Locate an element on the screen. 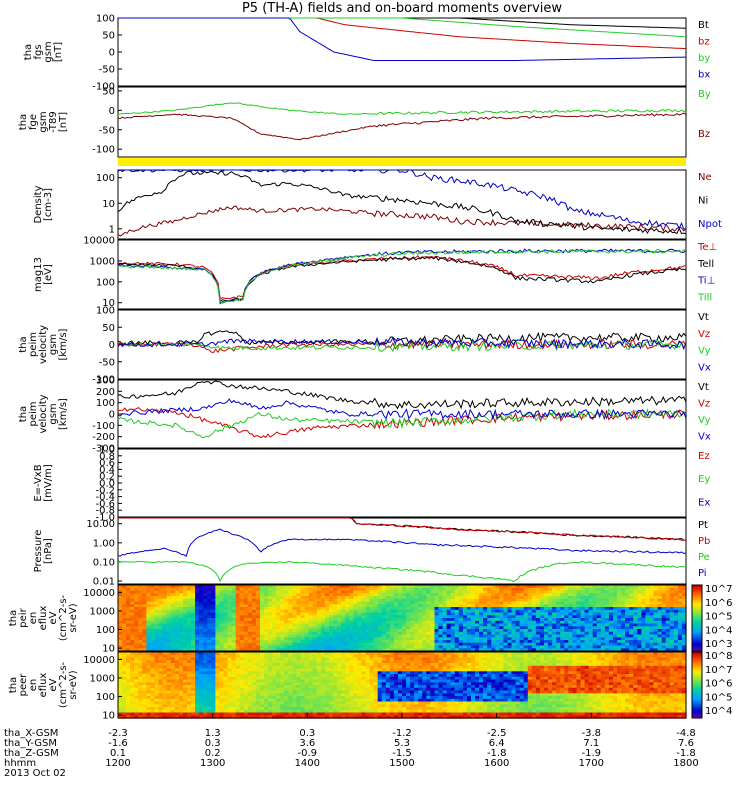 This screenshot has height=800, width=750. vx-trace is located at coordinates (402, 409).